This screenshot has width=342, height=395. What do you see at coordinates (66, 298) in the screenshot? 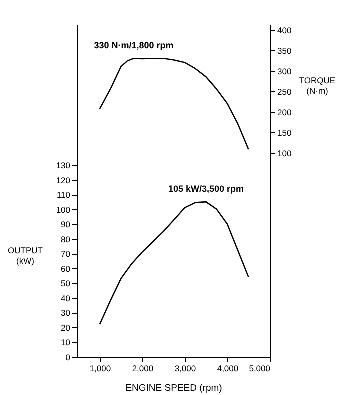
I see `y-tick-label: 40` at bounding box center [66, 298].